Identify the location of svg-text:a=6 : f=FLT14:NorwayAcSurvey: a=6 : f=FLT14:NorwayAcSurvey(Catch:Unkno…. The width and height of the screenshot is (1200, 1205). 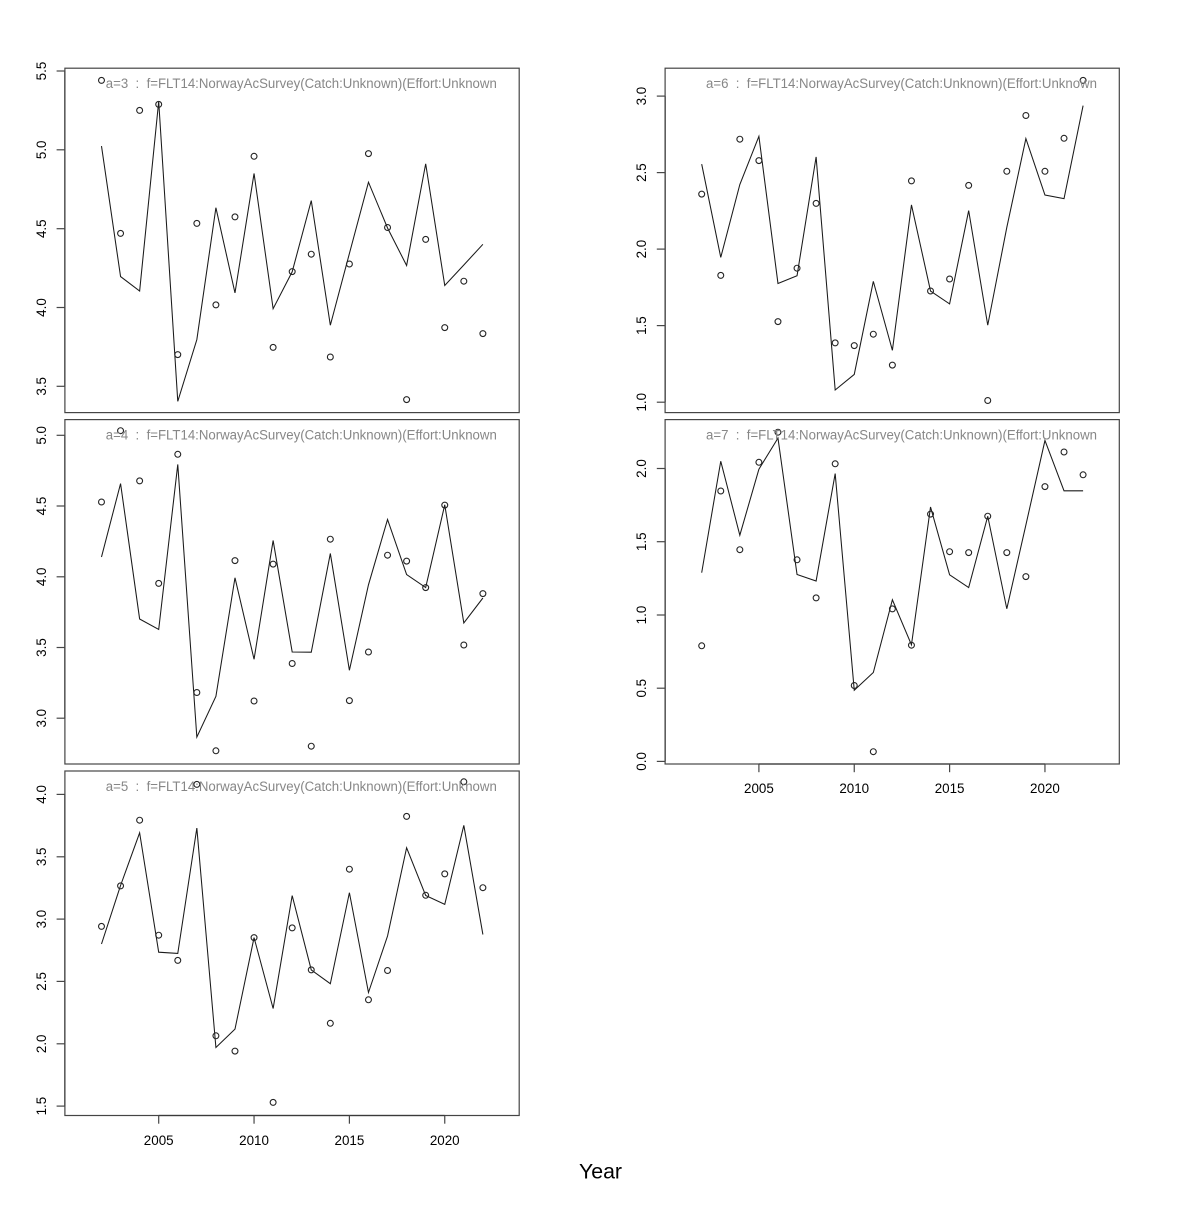
(901, 83).